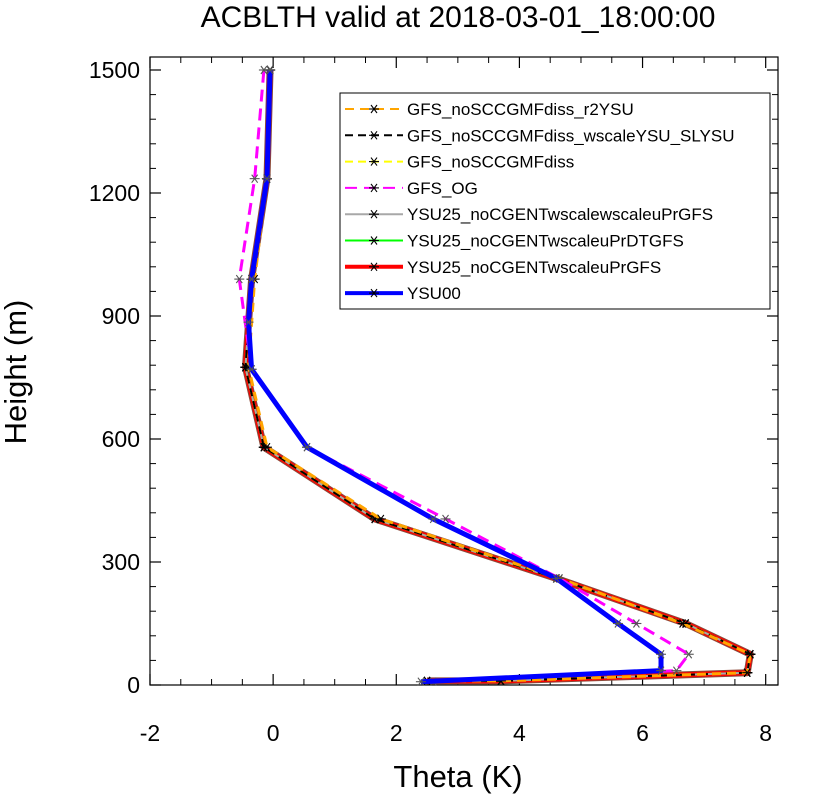 This screenshot has width=817, height=797. What do you see at coordinates (121, 562) in the screenshot?
I see `y-tick-label: 300` at bounding box center [121, 562].